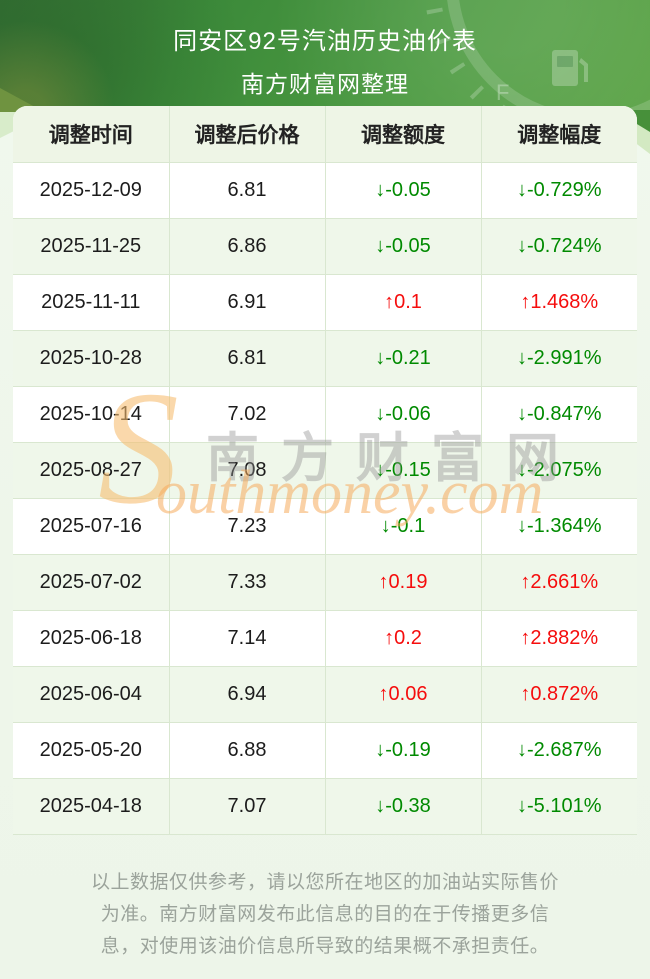  Describe the element at coordinates (247, 806) in the screenshot. I see `price-cell: 7.07` at that location.